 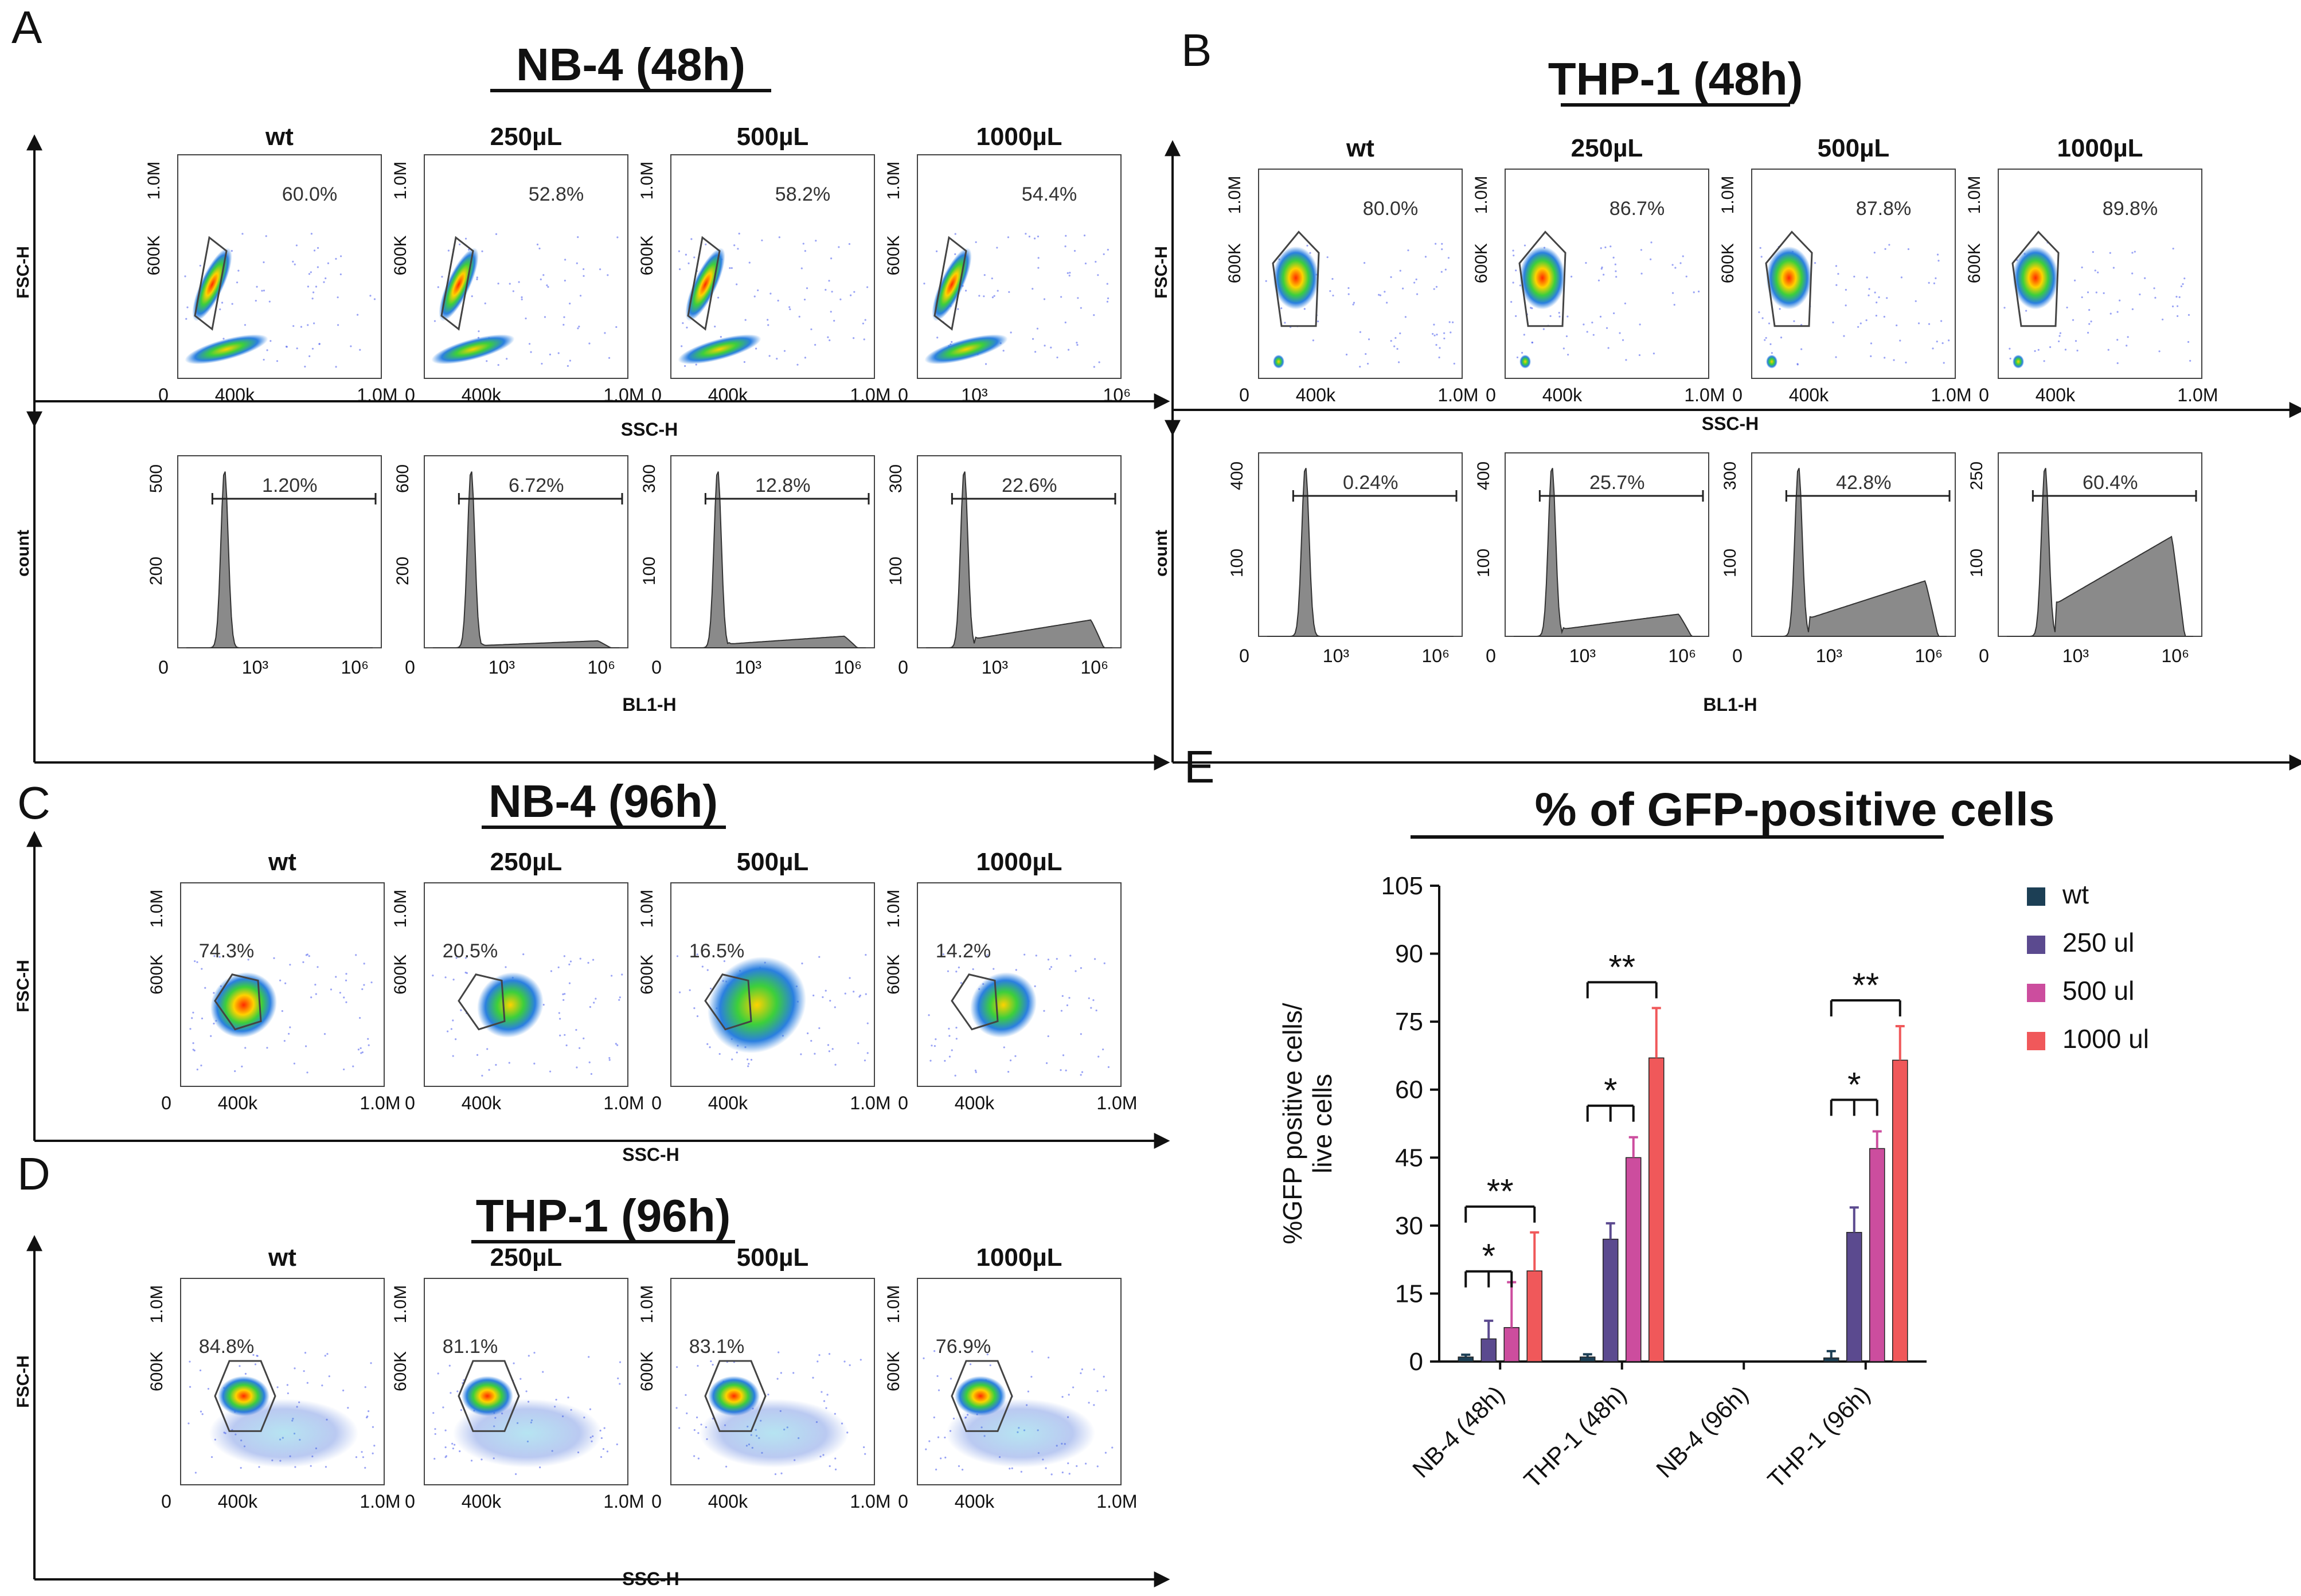 What do you see at coordinates (1854, 1084) in the screenshot?
I see `significance-star: *` at bounding box center [1854, 1084].